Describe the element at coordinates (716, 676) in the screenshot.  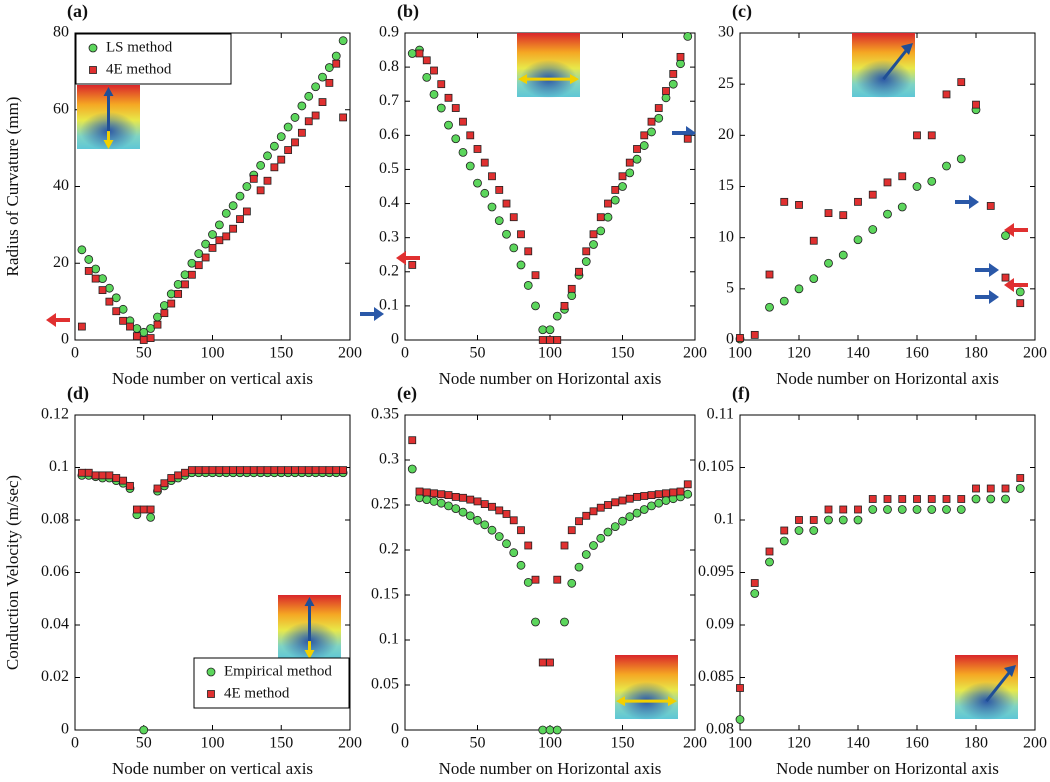
I see `y-tick-label: 0.085` at that location.